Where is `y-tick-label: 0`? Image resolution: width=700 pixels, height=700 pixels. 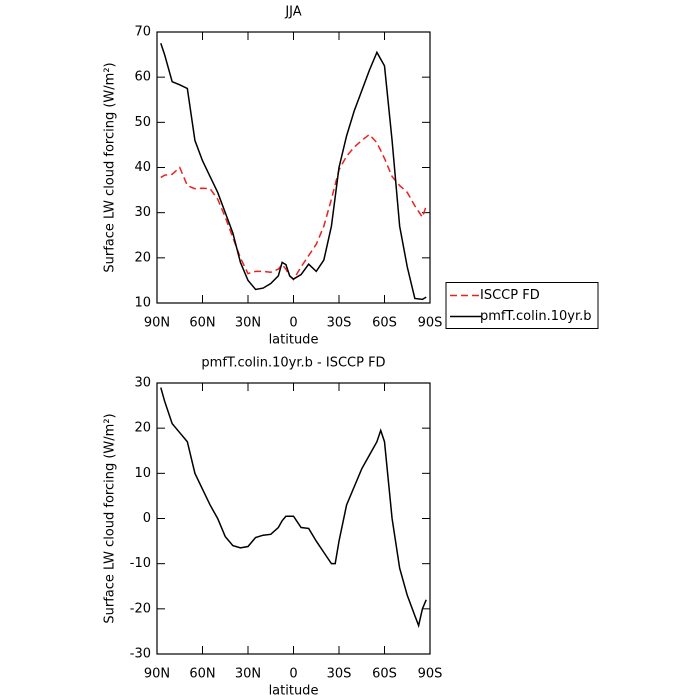
y-tick-label: 0 is located at coordinates (147, 518).